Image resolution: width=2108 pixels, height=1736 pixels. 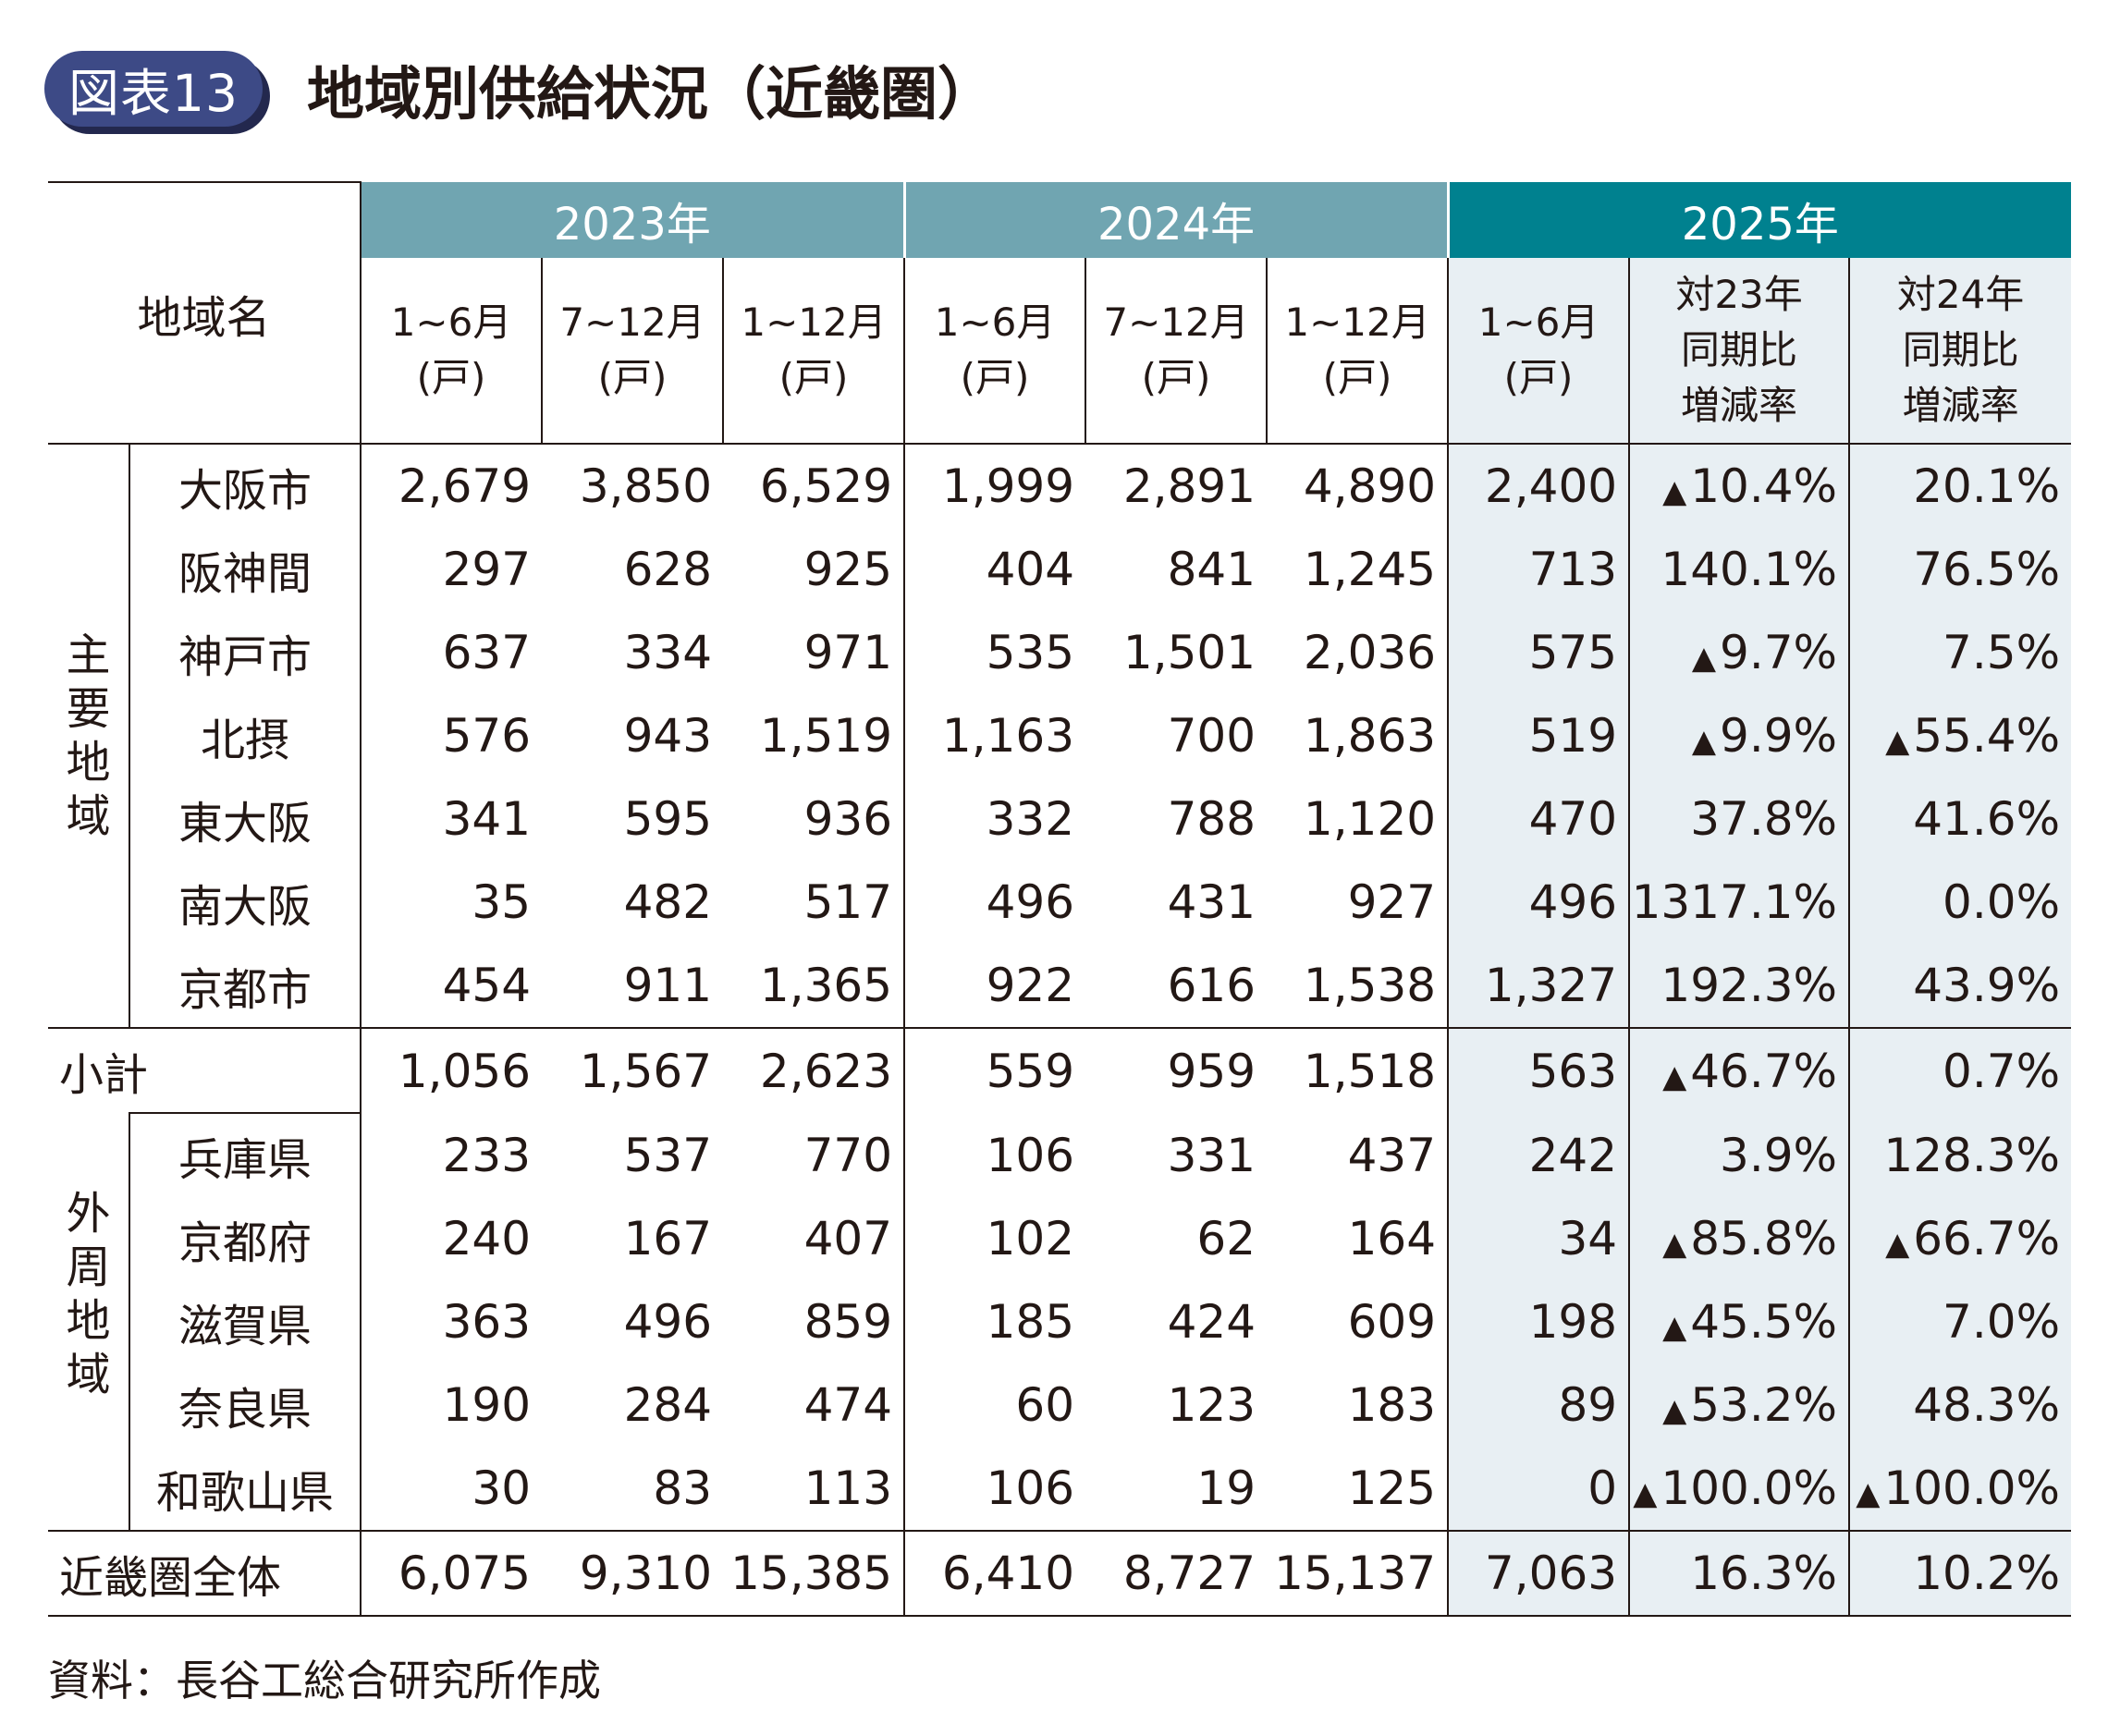 I want to click on area-name: 和歌山県, so click(x=245, y=1493).